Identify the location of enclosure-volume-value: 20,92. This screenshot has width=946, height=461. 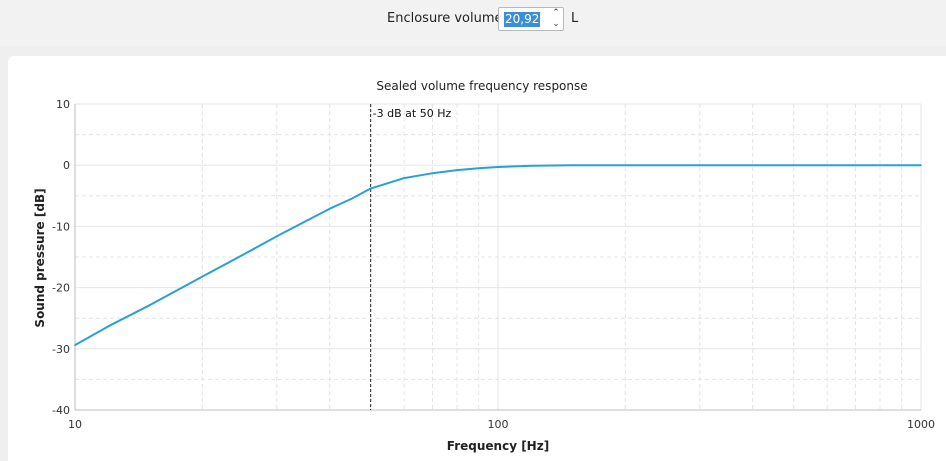
(522, 19).